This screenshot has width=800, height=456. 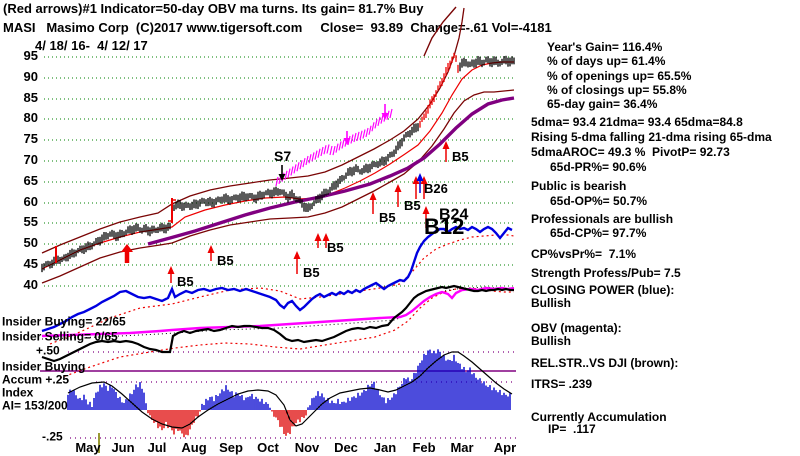 What do you see at coordinates (268, 447) in the screenshot?
I see `month-label: Oct` at bounding box center [268, 447].